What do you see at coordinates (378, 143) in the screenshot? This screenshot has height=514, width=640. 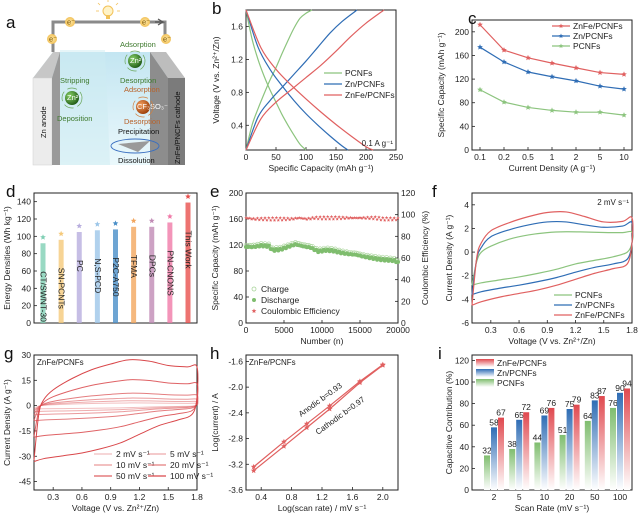 I see `current-density-annotation: 0.1 A g⁻¹` at bounding box center [378, 143].